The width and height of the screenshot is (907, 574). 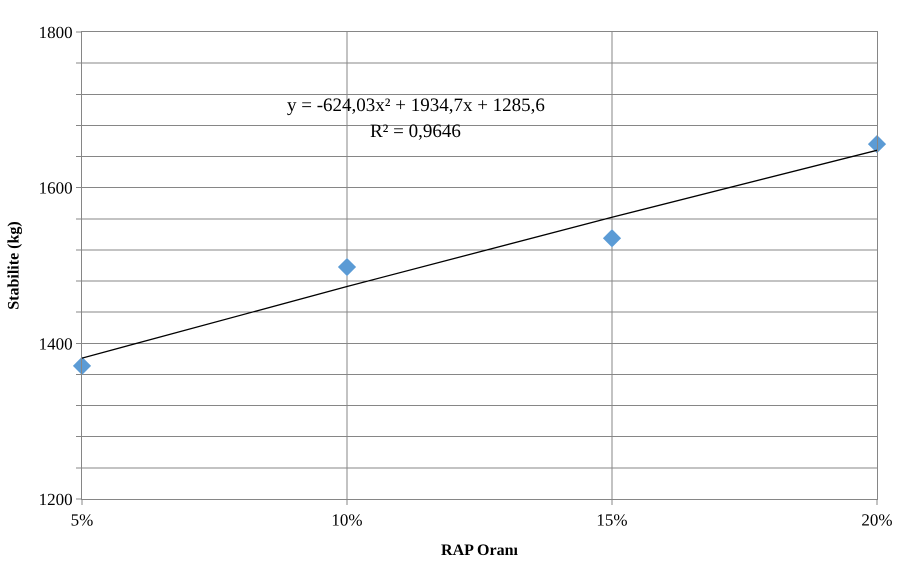 I want to click on x-tick-label: 10%, so click(x=347, y=520).